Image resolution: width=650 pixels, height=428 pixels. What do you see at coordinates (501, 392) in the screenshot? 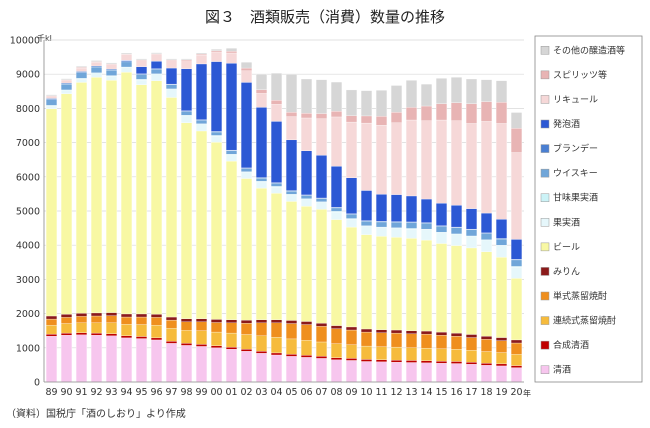
I see `x-tick-label: 19` at bounding box center [501, 392].